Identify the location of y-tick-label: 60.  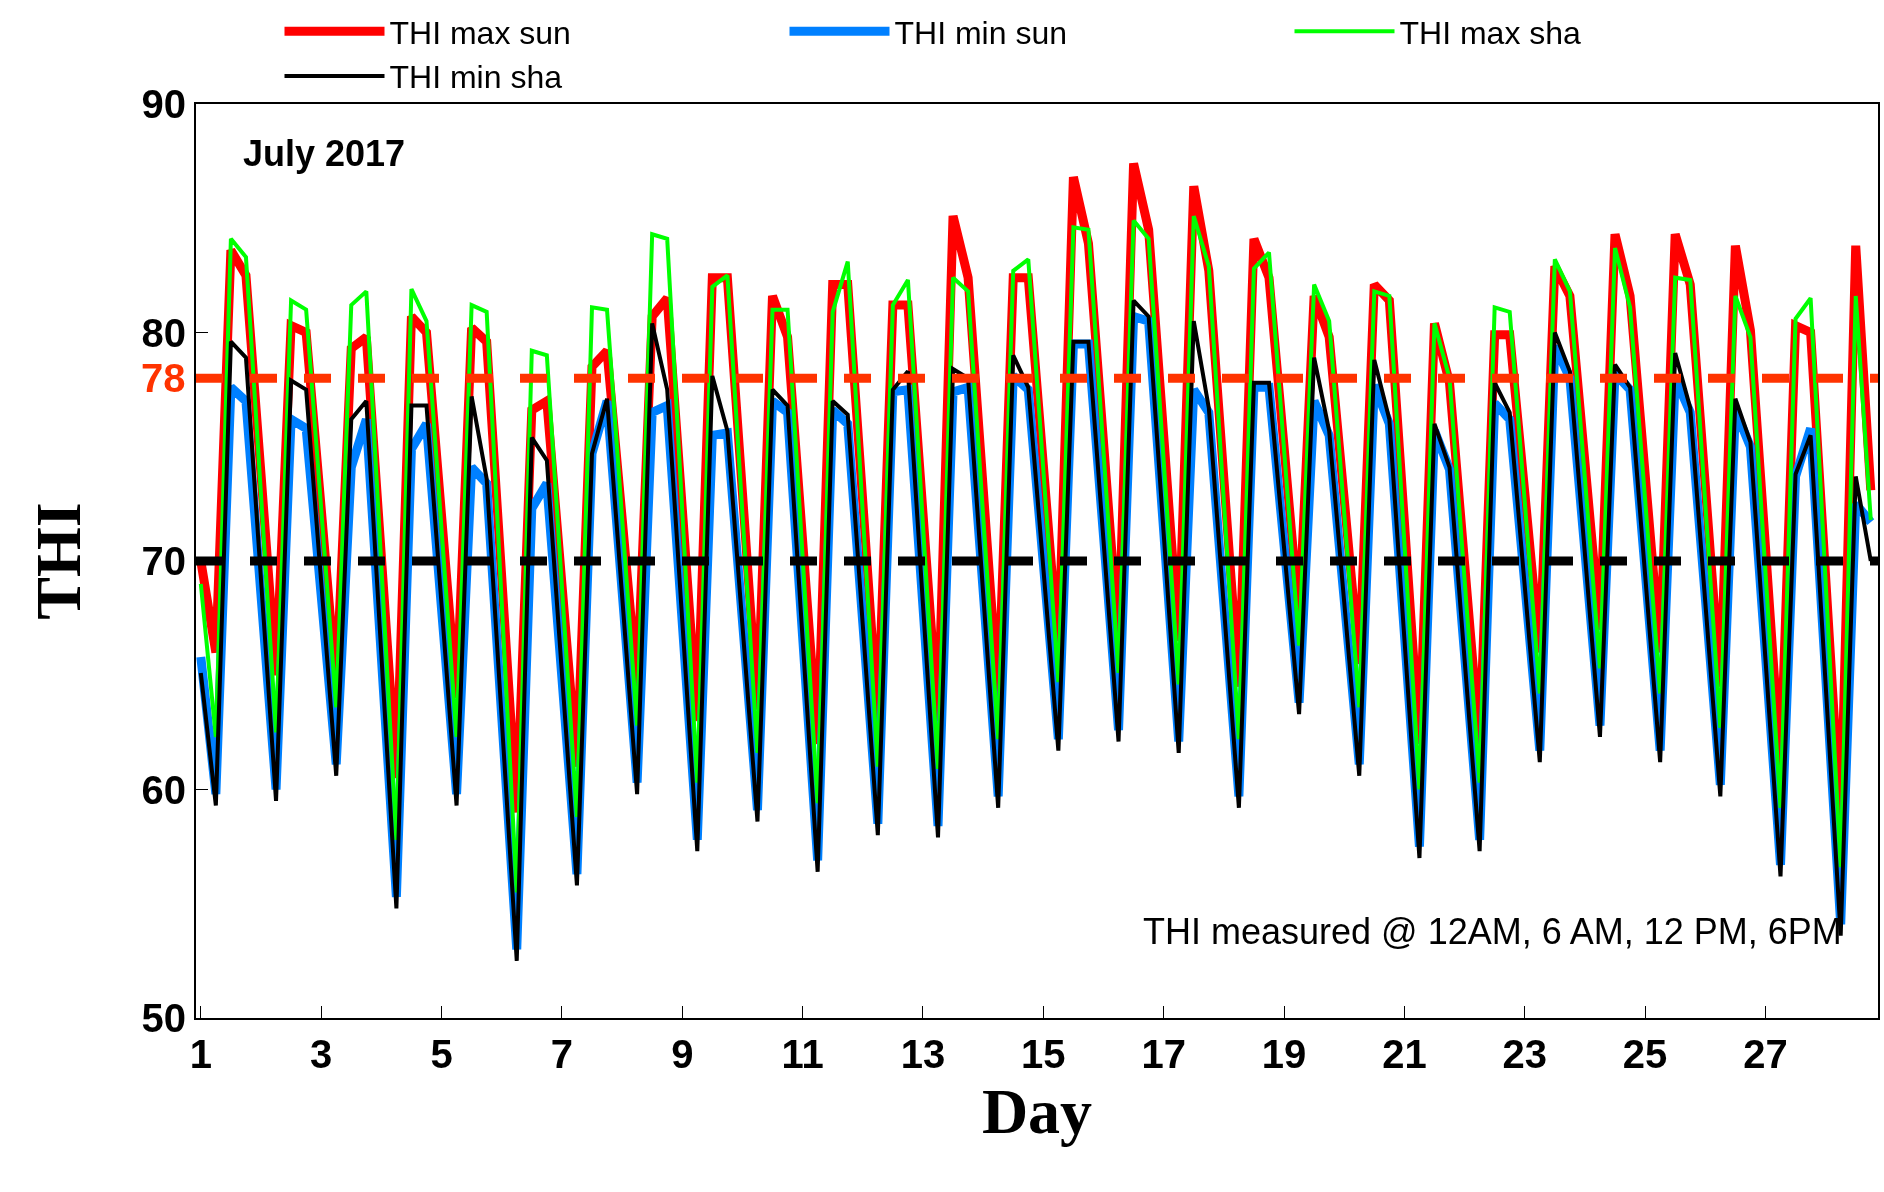
(163, 789).